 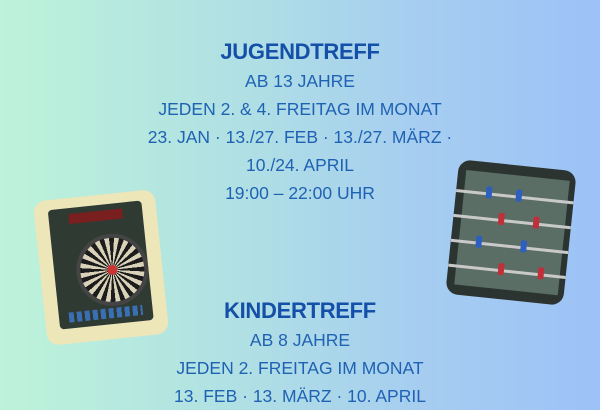 What do you see at coordinates (101, 267) in the screenshot?
I see `dartboard-photo` at bounding box center [101, 267].